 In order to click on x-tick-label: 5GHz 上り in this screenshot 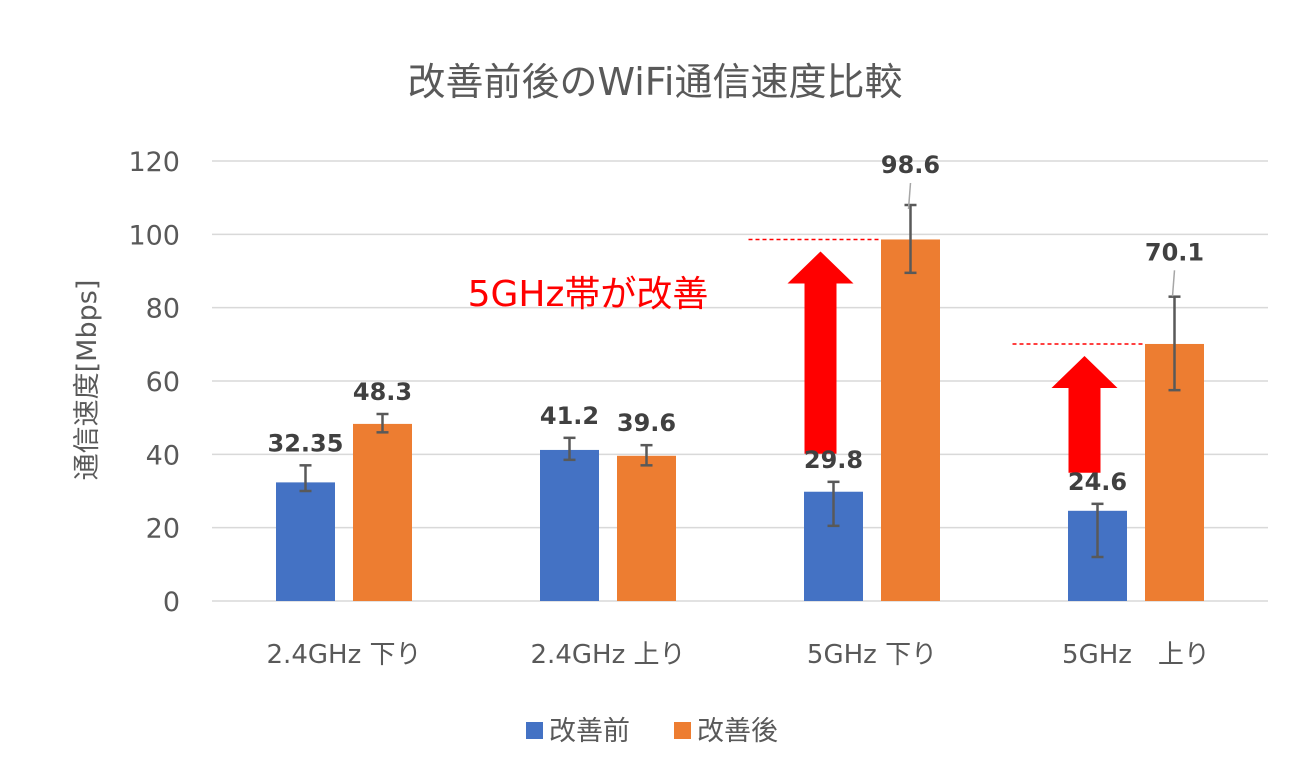, I will do `click(1136, 655)`.